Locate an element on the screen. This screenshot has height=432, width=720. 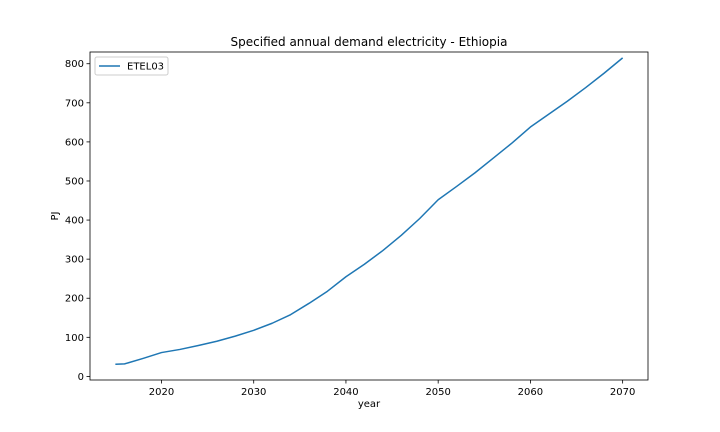
y-tick-label: 0 is located at coordinates (81, 377).